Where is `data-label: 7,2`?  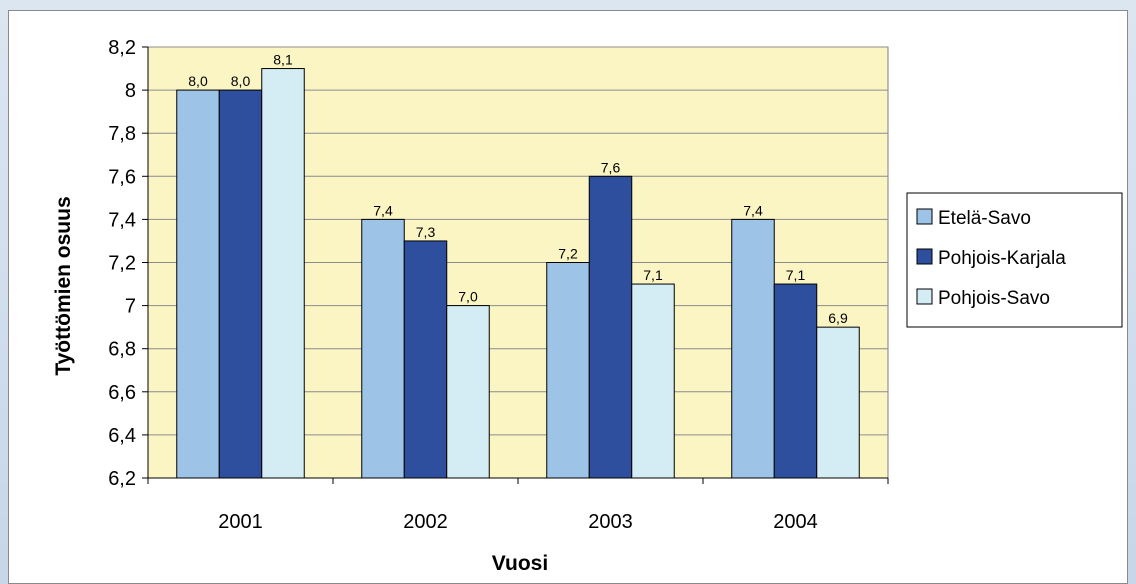 data-label: 7,2 is located at coordinates (568, 254).